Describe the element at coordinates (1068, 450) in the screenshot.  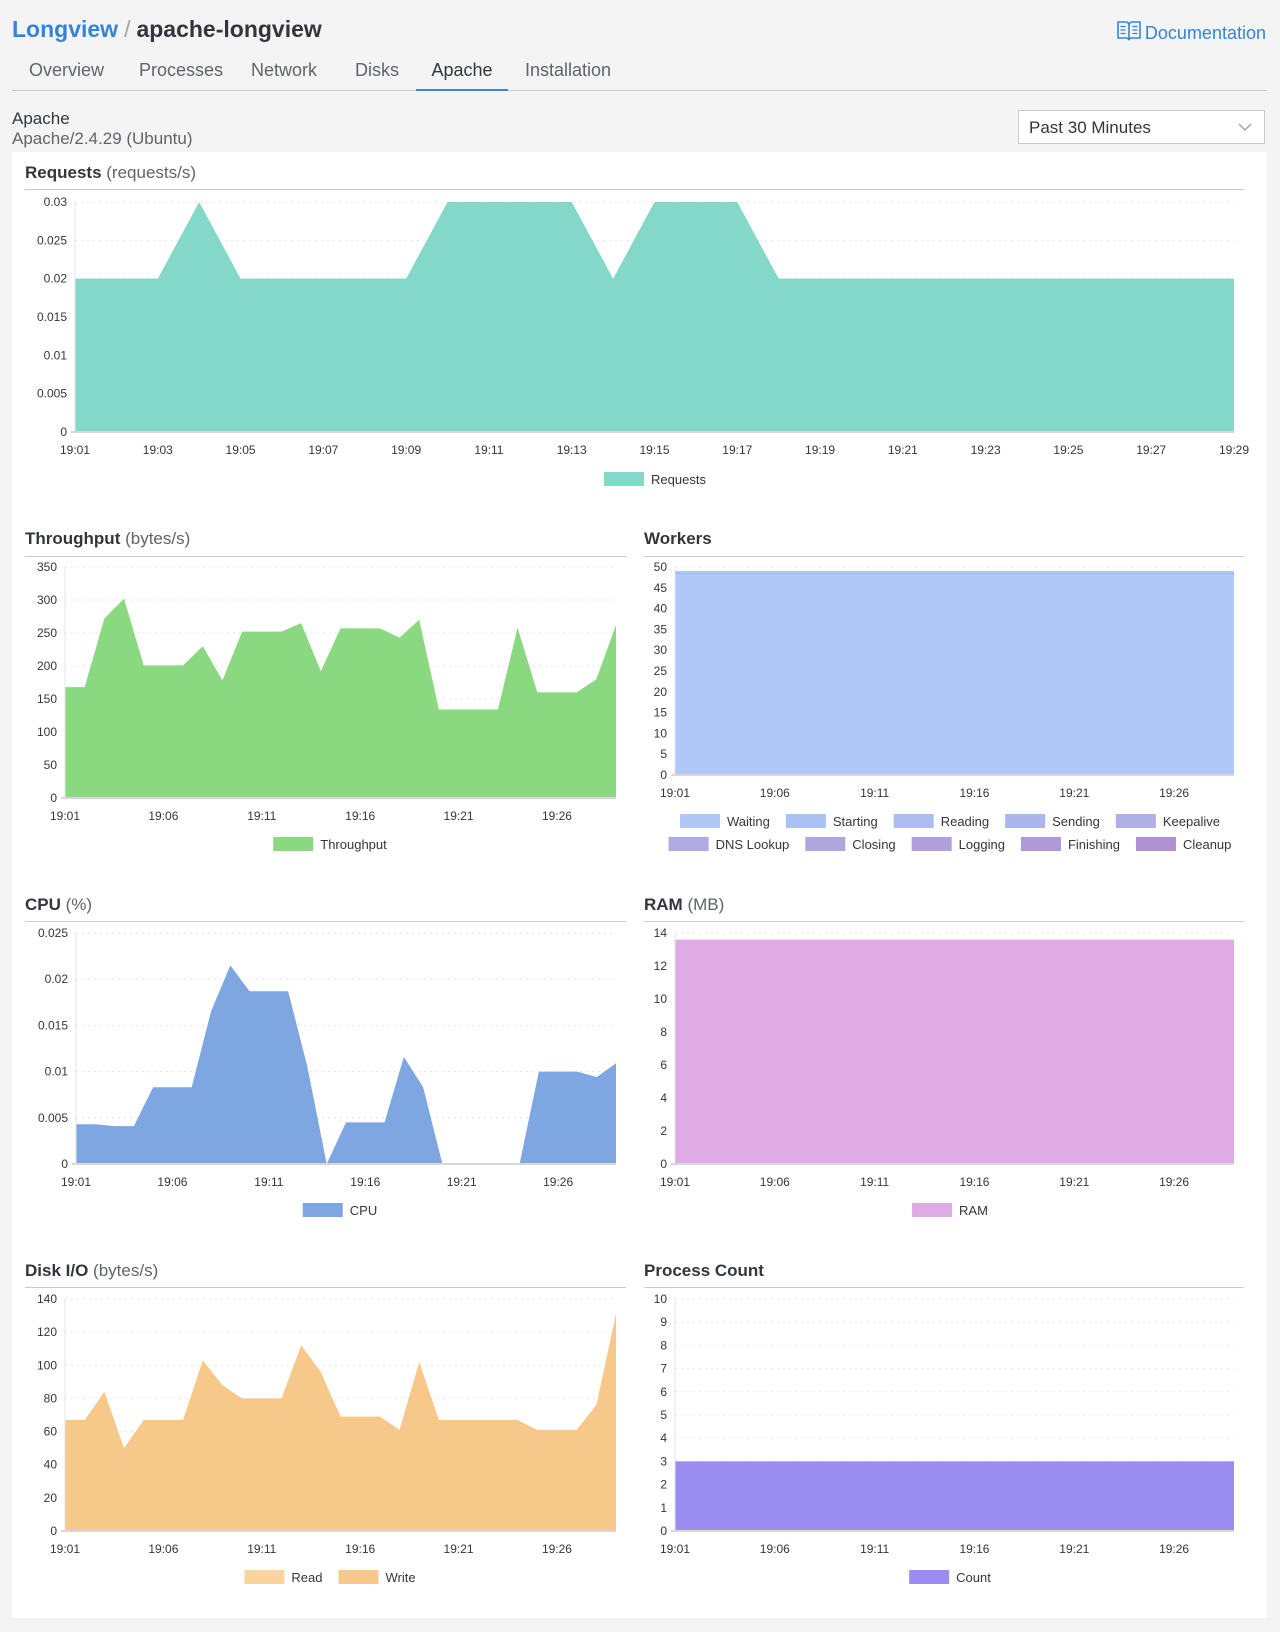
I see `x-tick-label: 19:25` at that location.